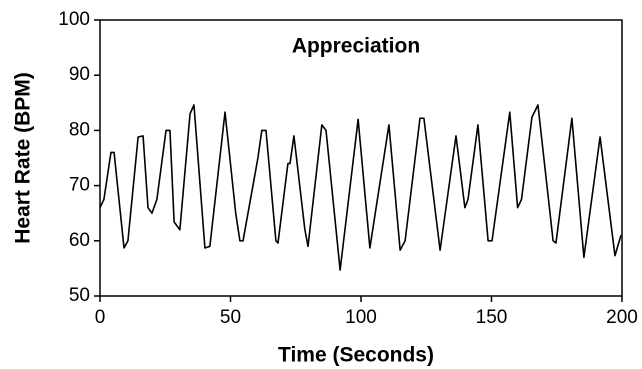  I want to click on y-tick-label: 90, so click(79, 74).